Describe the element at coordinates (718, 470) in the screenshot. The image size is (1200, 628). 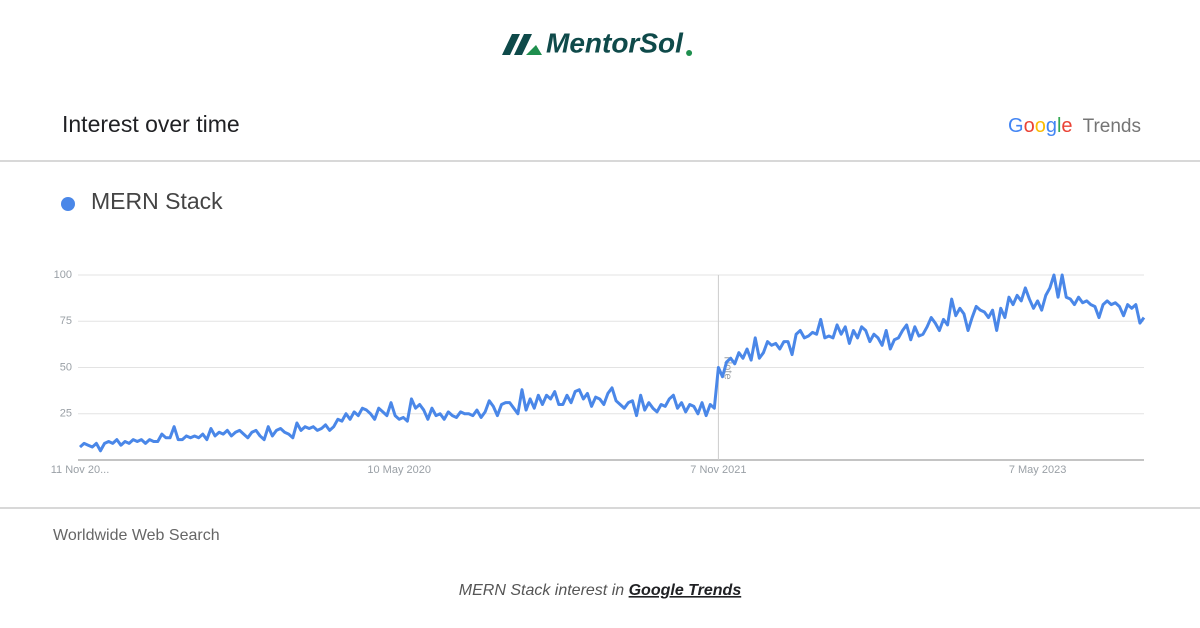
I see `x-tick-label: 7 Nov 2021` at that location.